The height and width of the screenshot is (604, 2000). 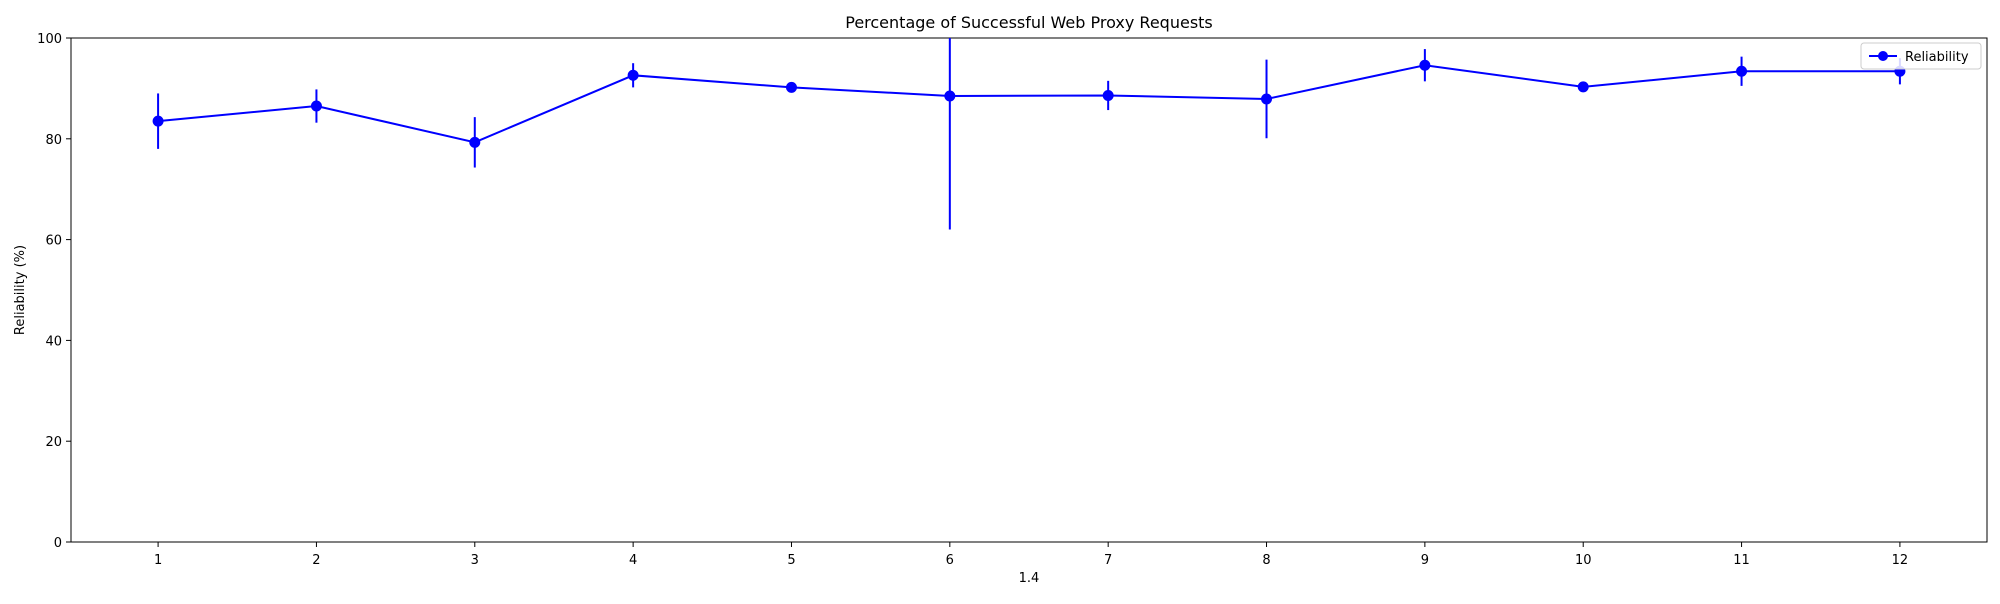 I want to click on x-axis-label: 1.4, so click(x=1029, y=578).